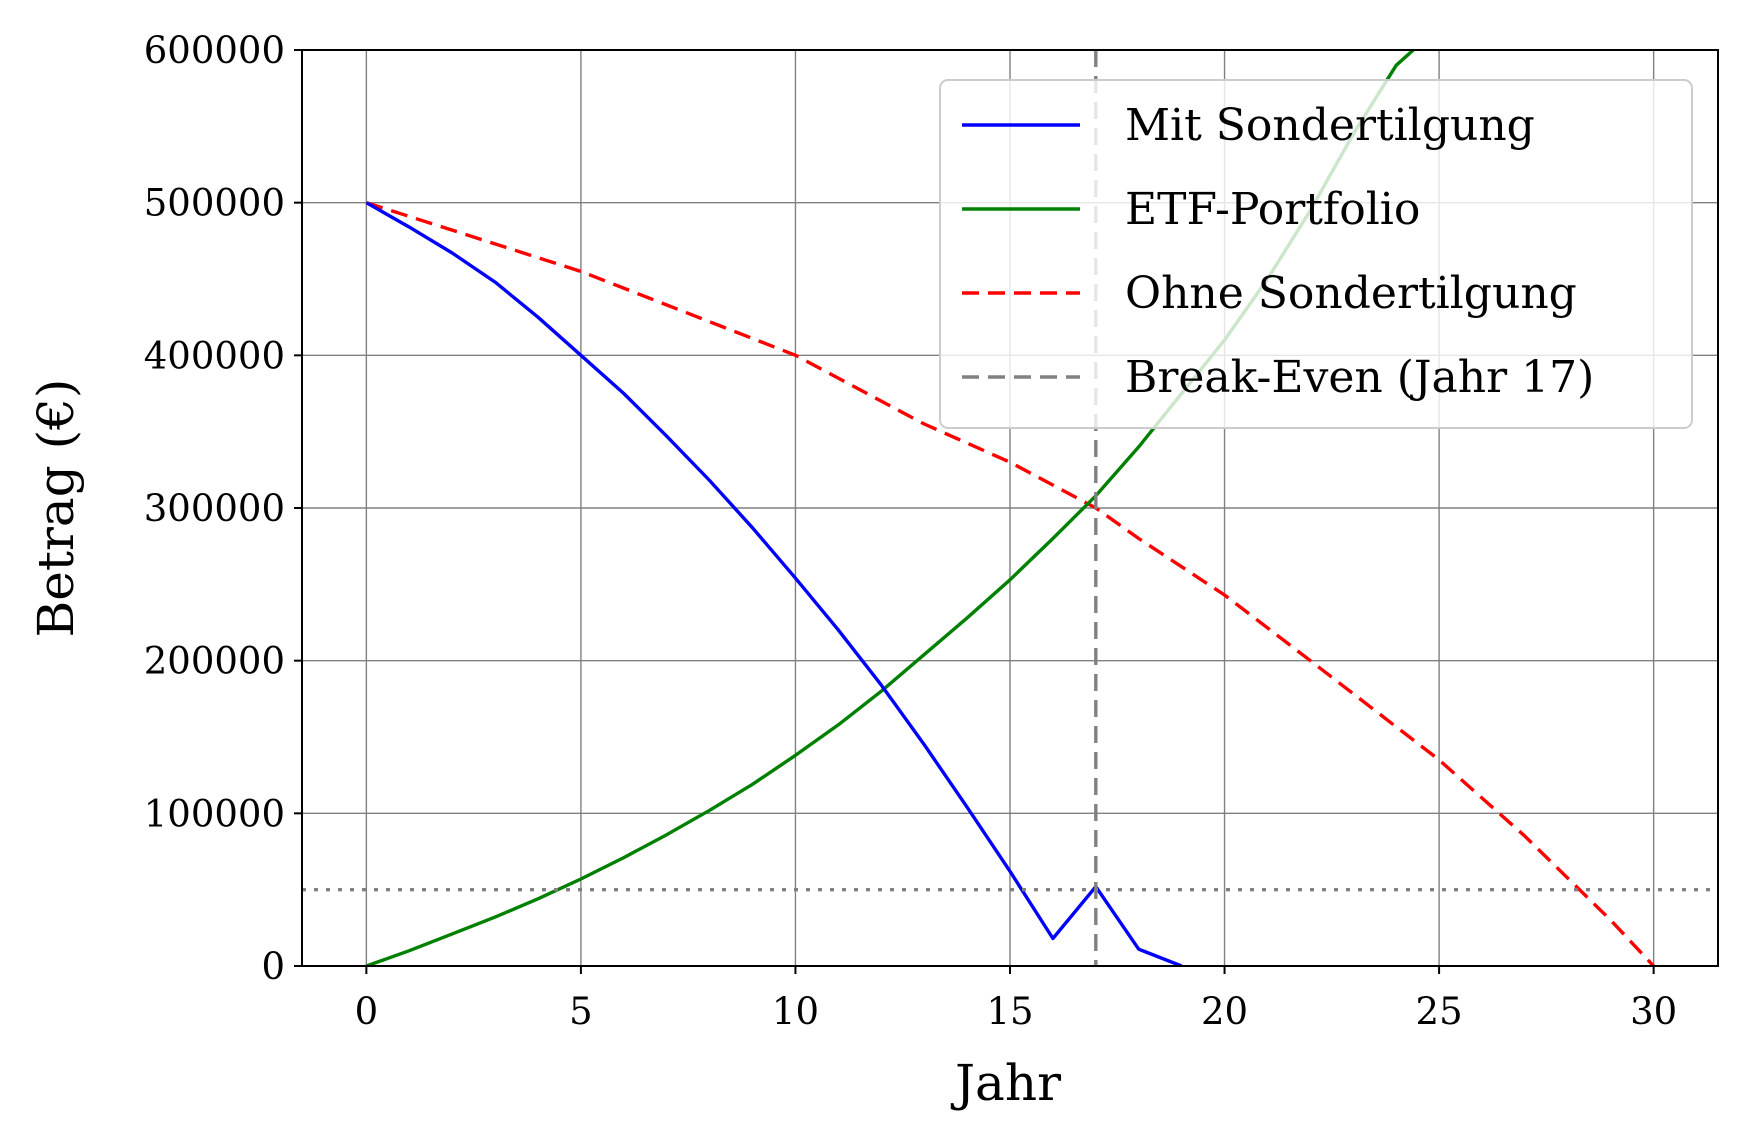 Image resolution: width=1742 pixels, height=1143 pixels. Describe the element at coordinates (795, 1011) in the screenshot. I see `x-tick-label: 10` at that location.